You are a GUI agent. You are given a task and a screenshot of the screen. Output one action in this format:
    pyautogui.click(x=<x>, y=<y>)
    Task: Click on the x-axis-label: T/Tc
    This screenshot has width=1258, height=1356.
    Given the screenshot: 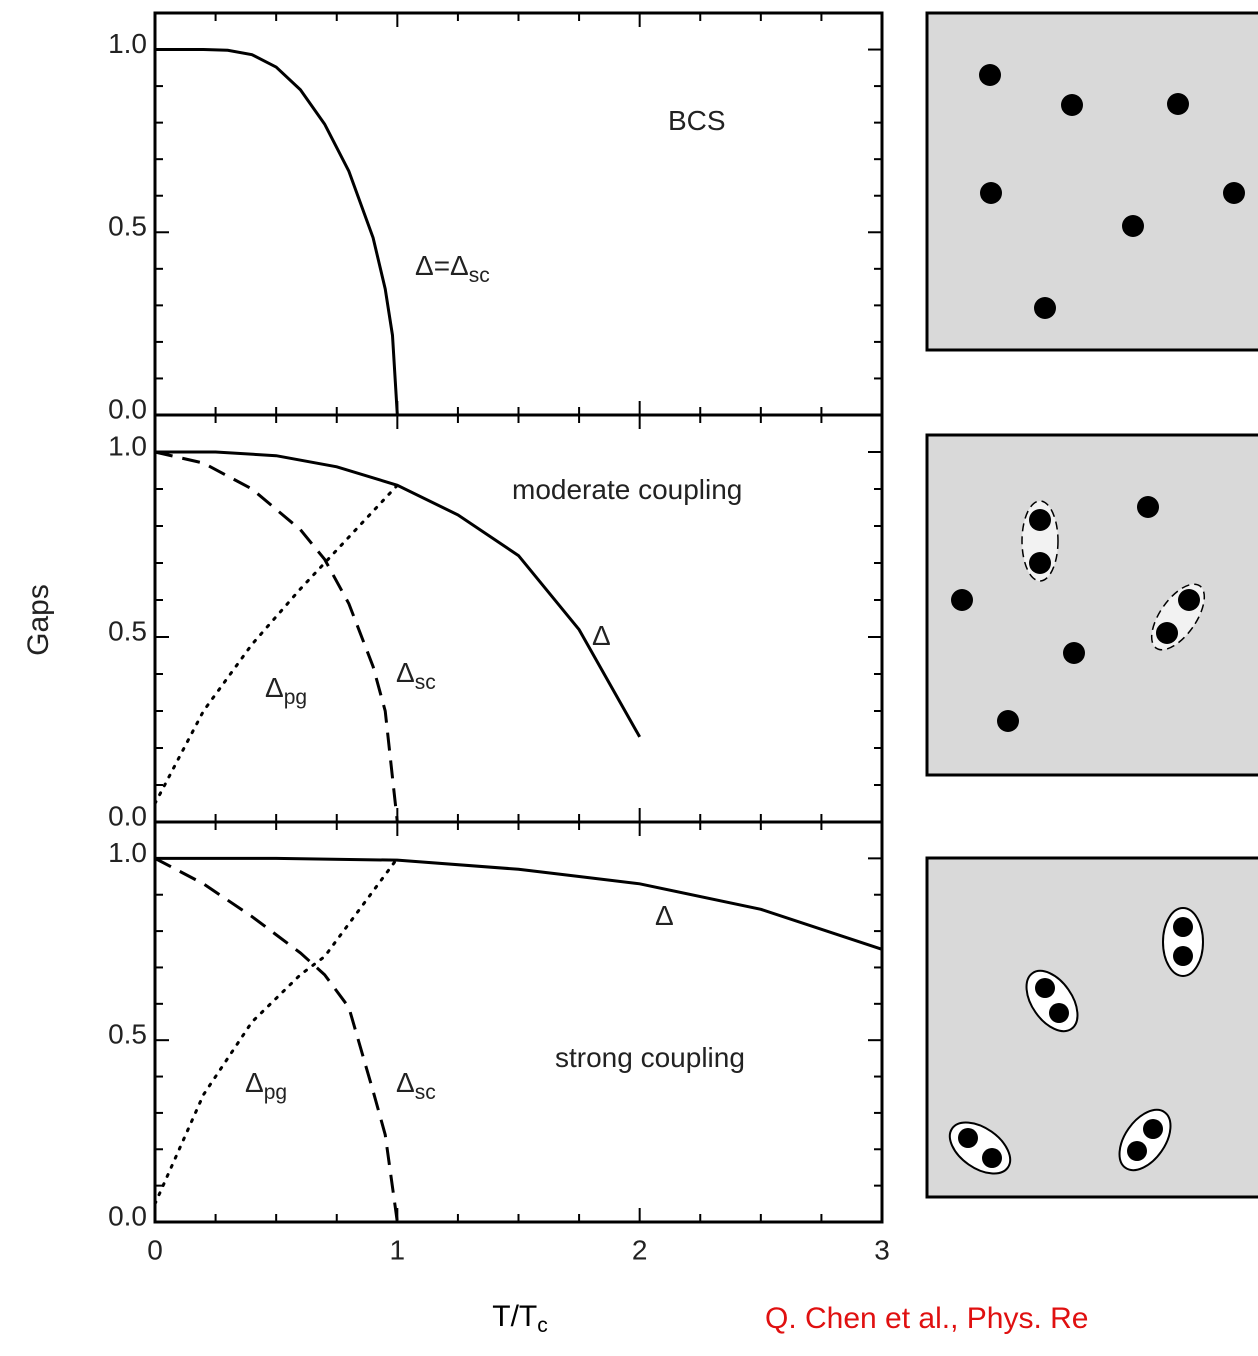 What is the action you would take?
    pyautogui.click(x=520, y=1318)
    